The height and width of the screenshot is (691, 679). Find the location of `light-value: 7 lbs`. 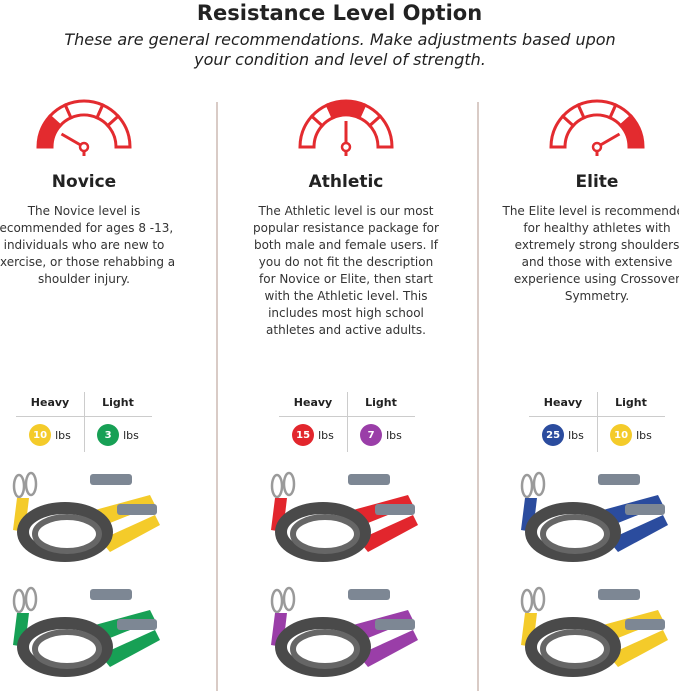

light-value: 7 lbs is located at coordinates (381, 435).